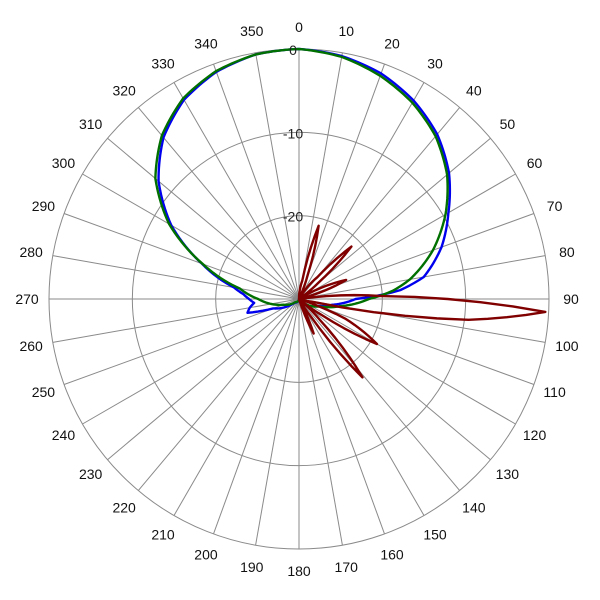 The width and height of the screenshot is (600, 600). What do you see at coordinates (252, 31) in the screenshot?
I see `angle-tick-label: 350` at bounding box center [252, 31].